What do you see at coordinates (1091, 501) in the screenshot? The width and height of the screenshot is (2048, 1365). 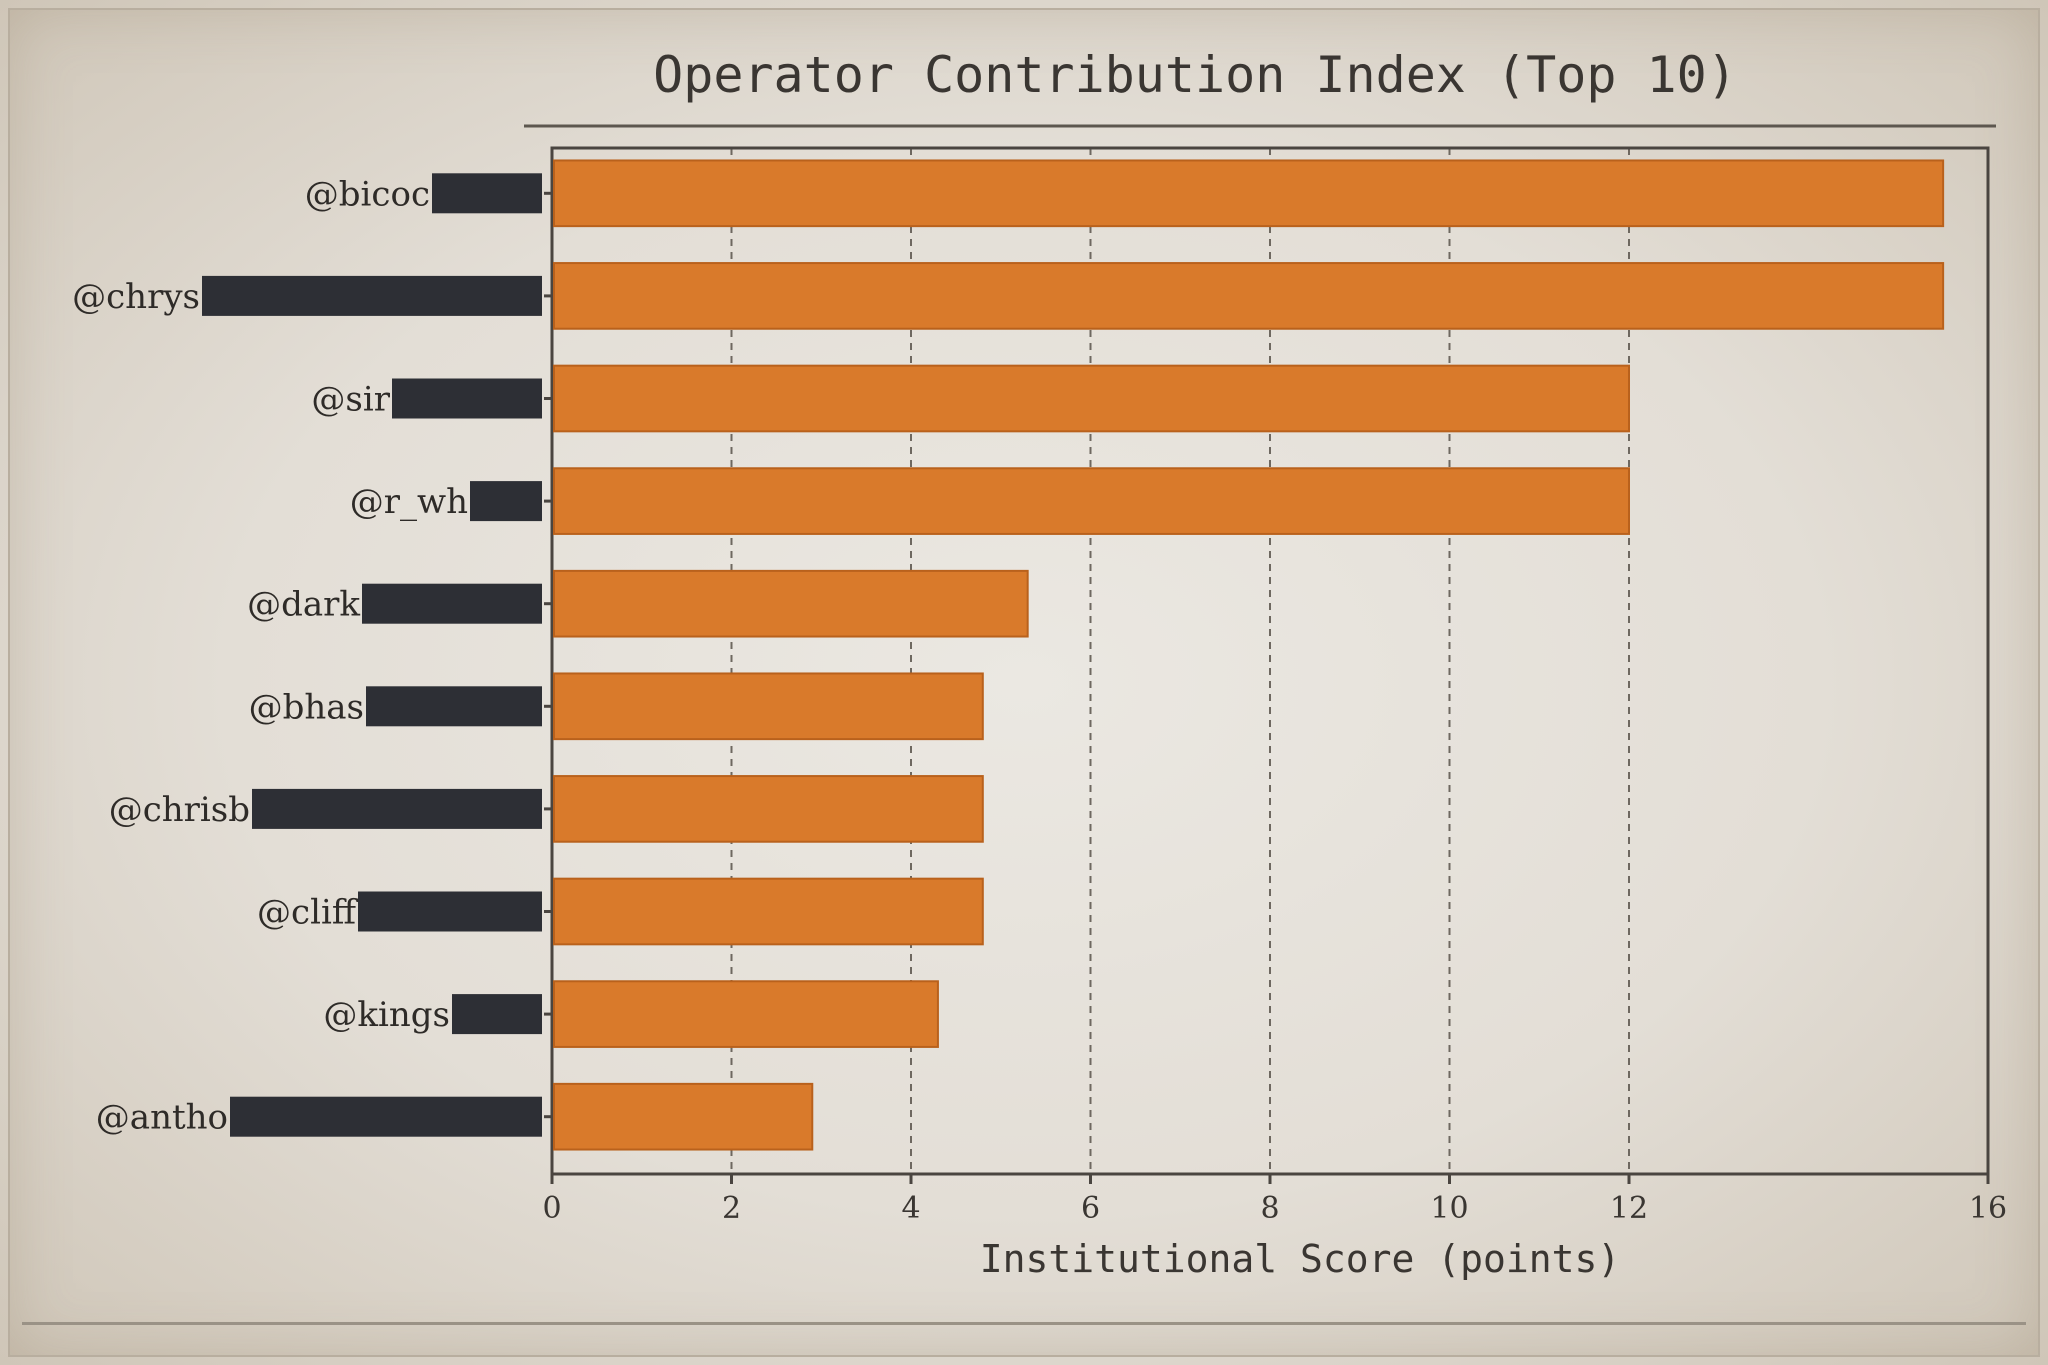 I see `bar-r_wh` at bounding box center [1091, 501].